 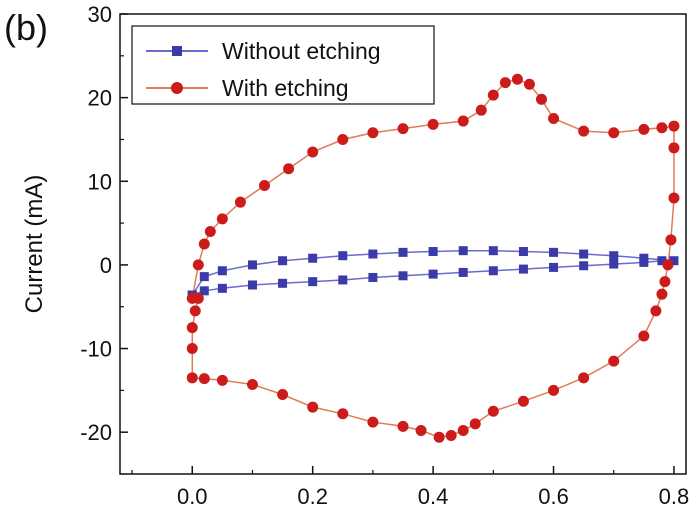 What do you see at coordinates (312, 496) in the screenshot?
I see `x-tick-label: 0.2` at bounding box center [312, 496].